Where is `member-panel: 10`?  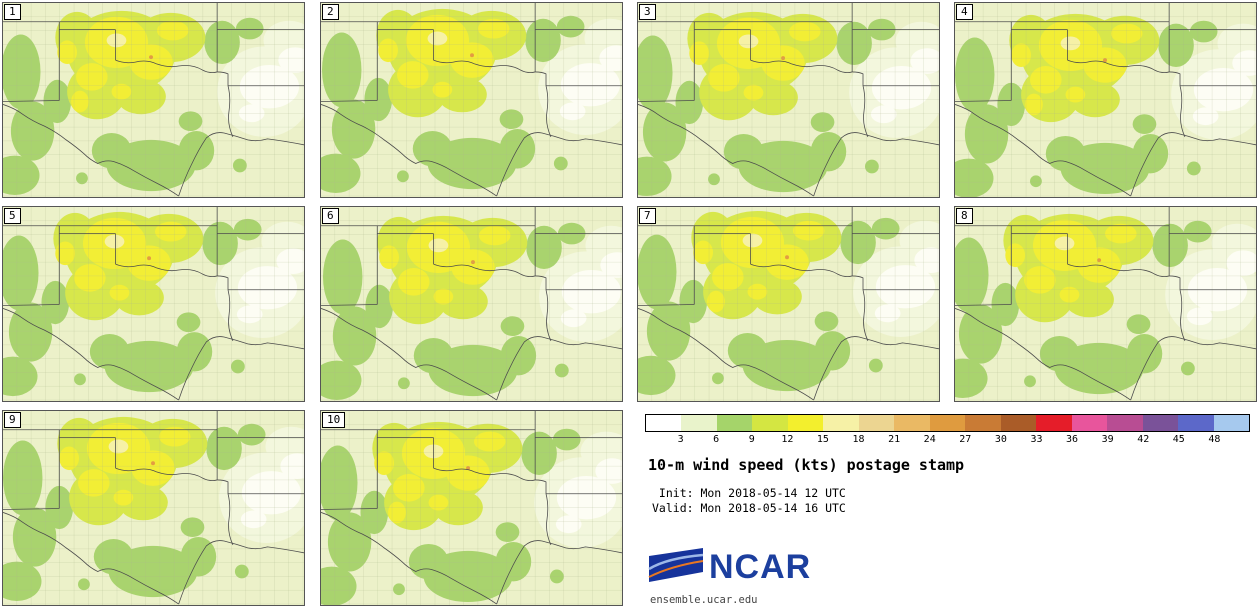
member-panel: 10 is located at coordinates (471, 508).